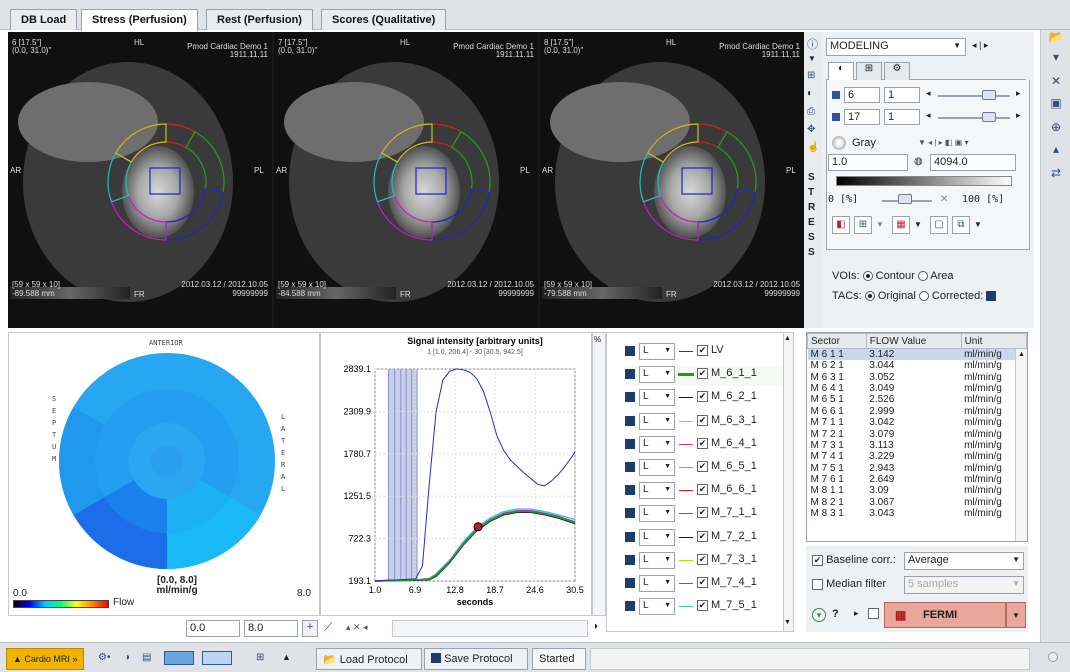 The height and width of the screenshot is (672, 1070). I want to click on scroll-down-icon: ▼, so click(787, 622).